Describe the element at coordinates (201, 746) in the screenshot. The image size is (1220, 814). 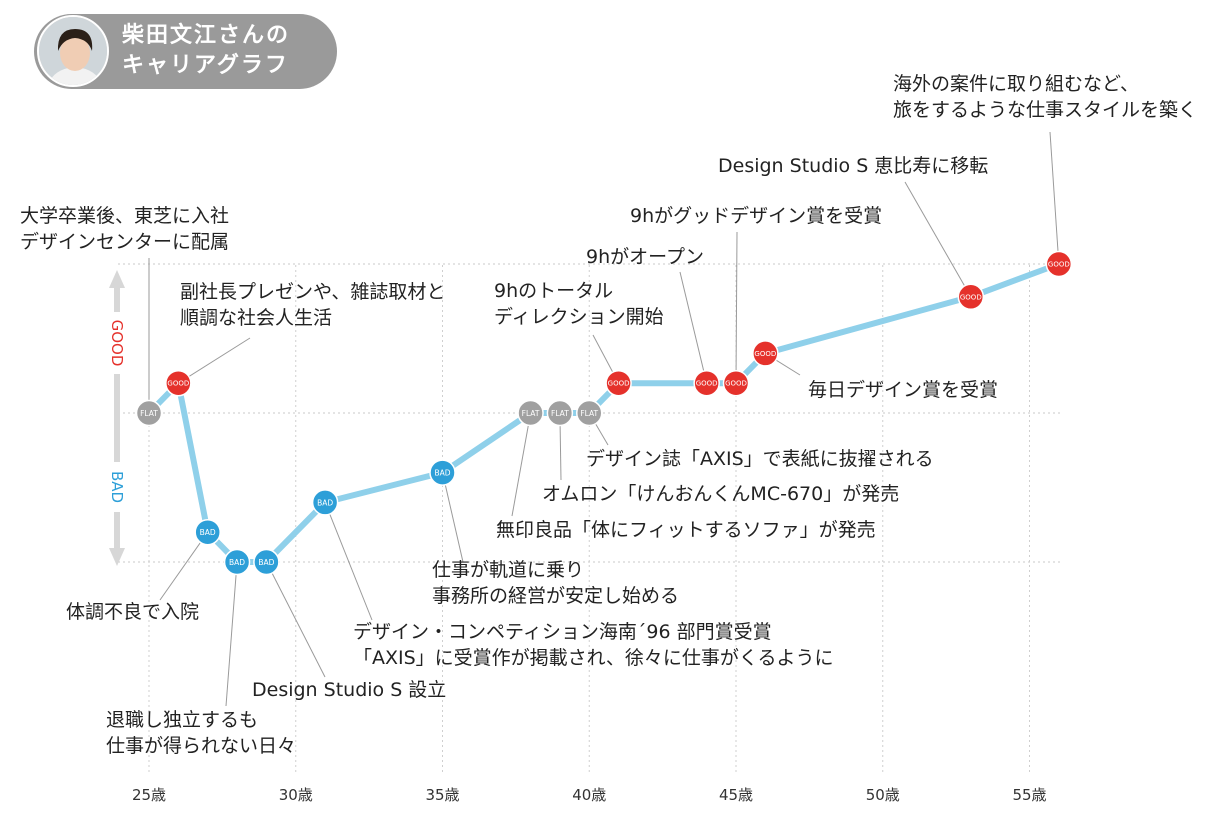
I see `annotation-label: 仕事が得られない日々` at that location.